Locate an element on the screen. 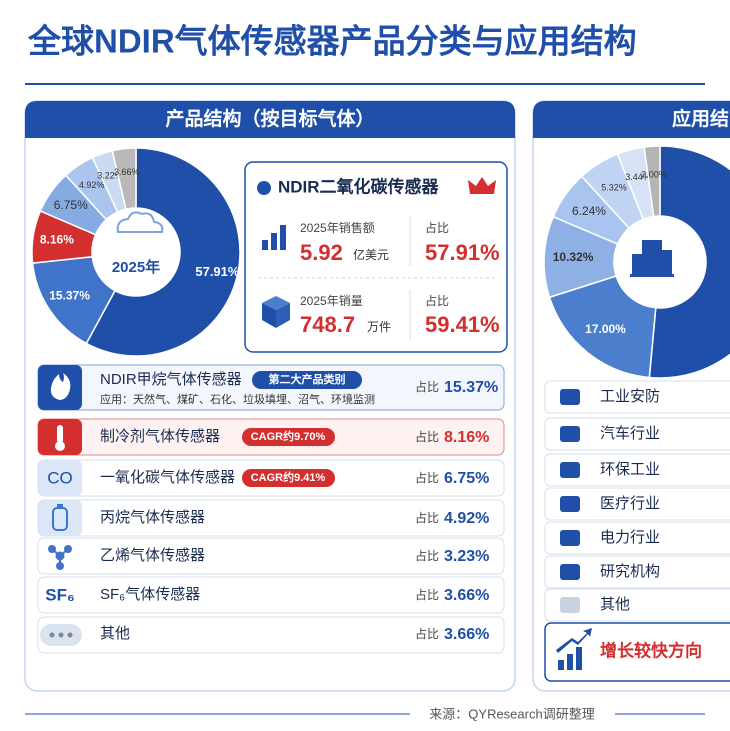 This screenshot has height=731, width=730. slice-label: 57.91% is located at coordinates (217, 271).